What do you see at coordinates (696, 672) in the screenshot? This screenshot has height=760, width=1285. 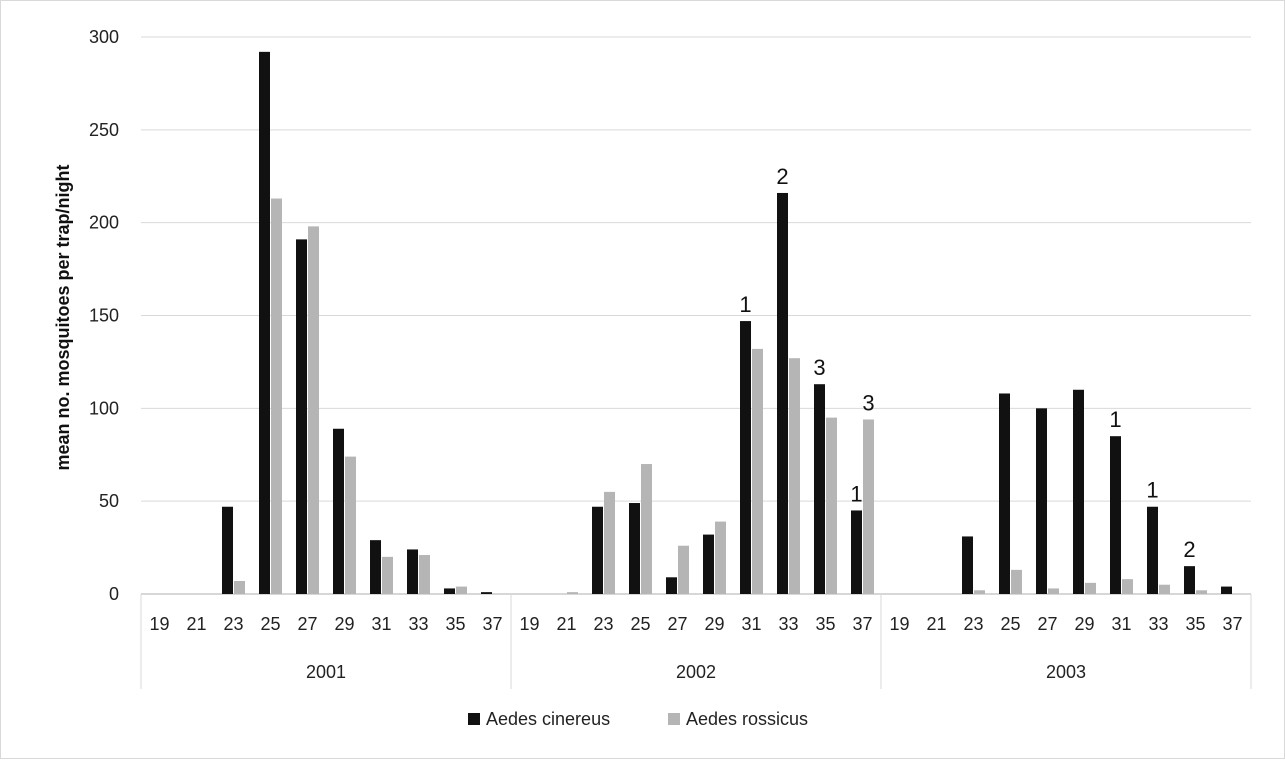 I see `group-label: 2002` at bounding box center [696, 672].